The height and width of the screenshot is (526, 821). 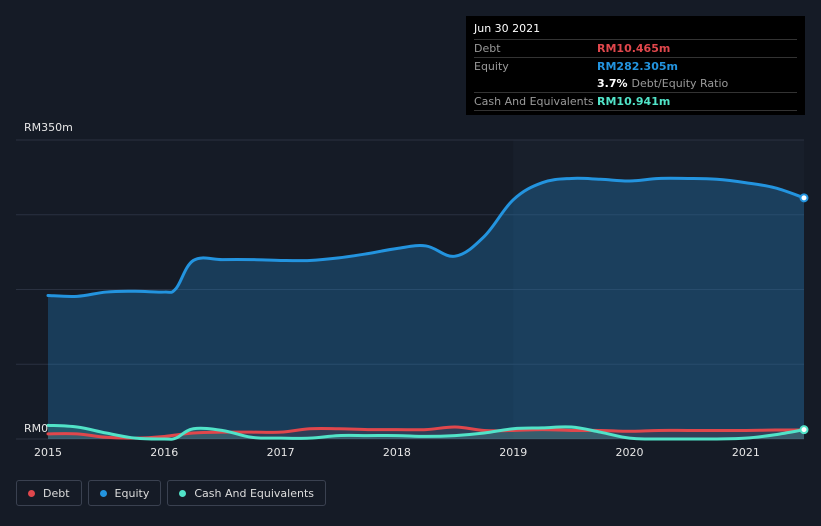 I want to click on legend-equity-dot-icon, so click(x=103, y=493).